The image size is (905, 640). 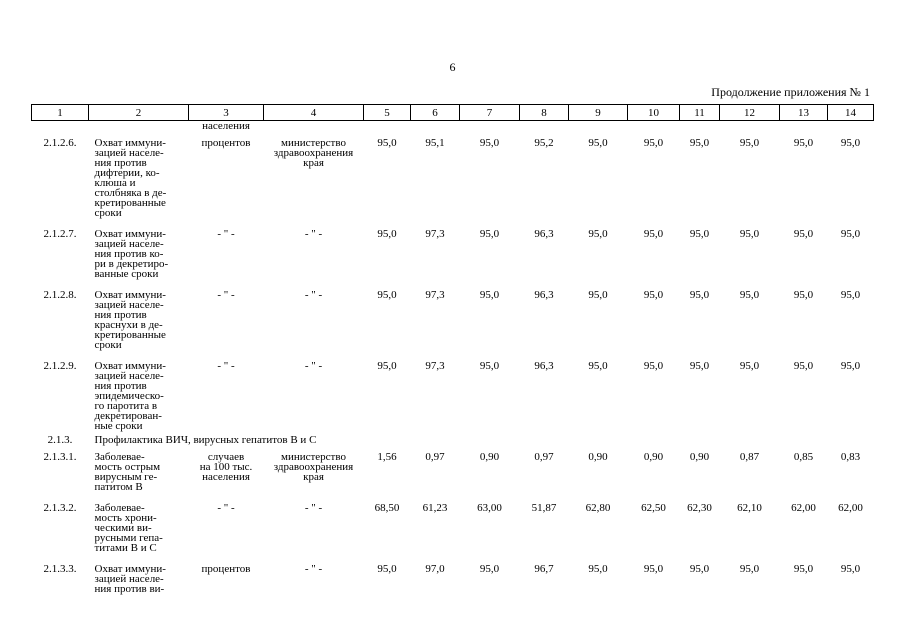 I want to click on column-header: 6, so click(x=435, y=112).